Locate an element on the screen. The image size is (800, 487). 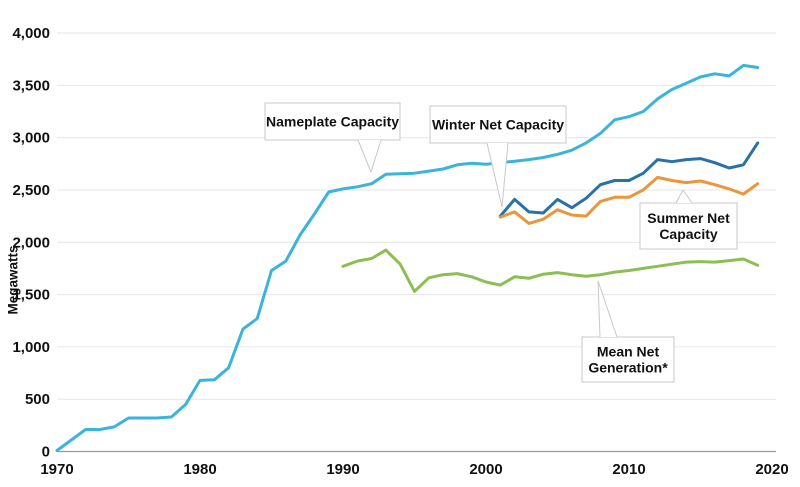
y-axis-title: Megawatts is located at coordinates (13, 280).